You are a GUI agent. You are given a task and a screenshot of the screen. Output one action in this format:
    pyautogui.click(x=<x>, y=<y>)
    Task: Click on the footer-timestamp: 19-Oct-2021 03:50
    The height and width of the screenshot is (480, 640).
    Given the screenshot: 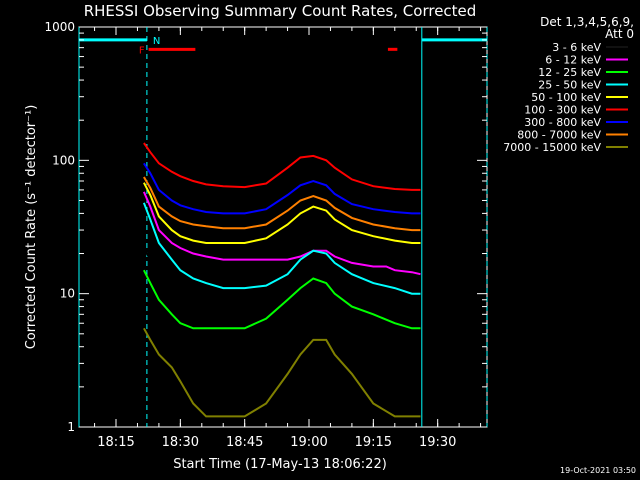 What is the action you would take?
    pyautogui.click(x=598, y=470)
    